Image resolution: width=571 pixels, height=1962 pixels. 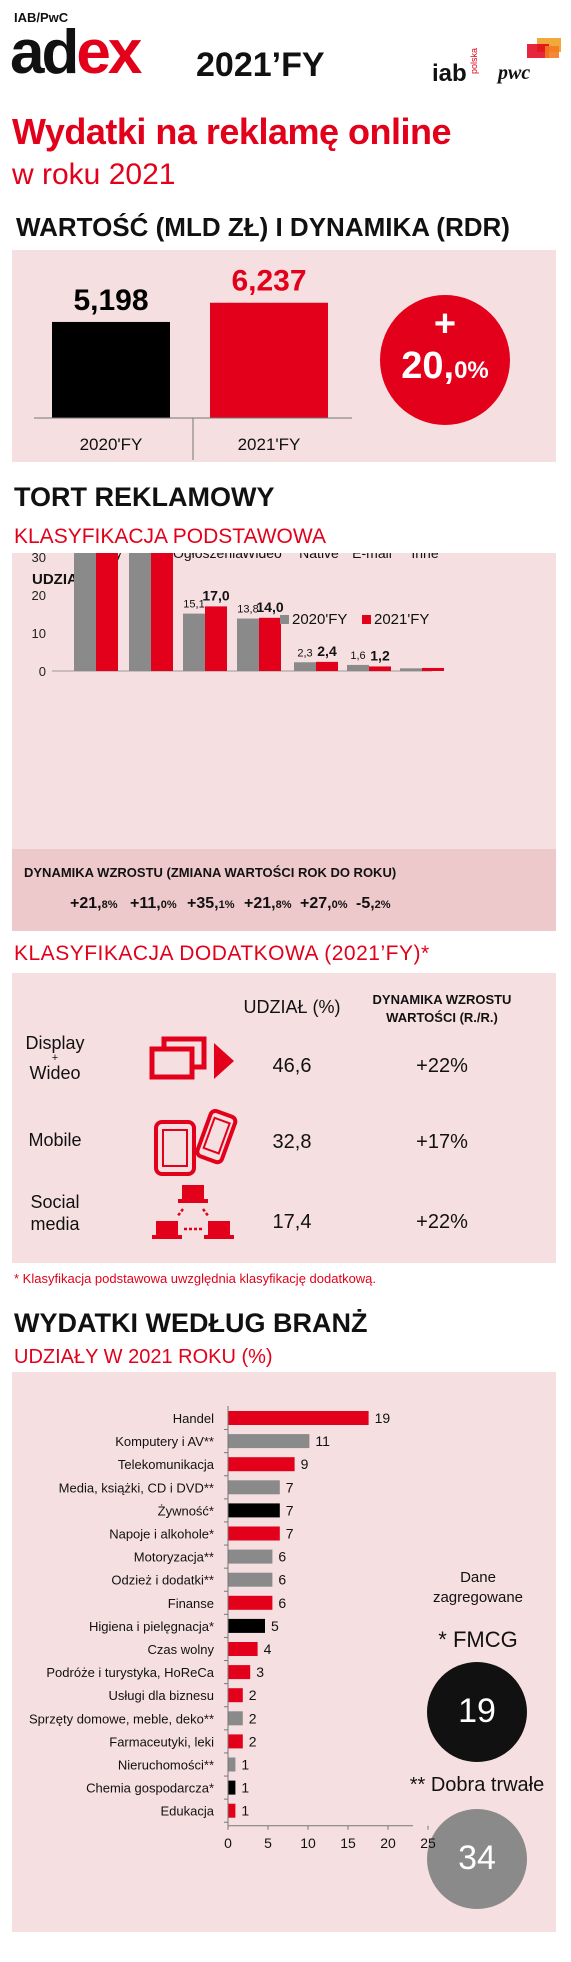 I want to click on industry-label: Odzież i dodatki**, so click(x=162, y=1580).